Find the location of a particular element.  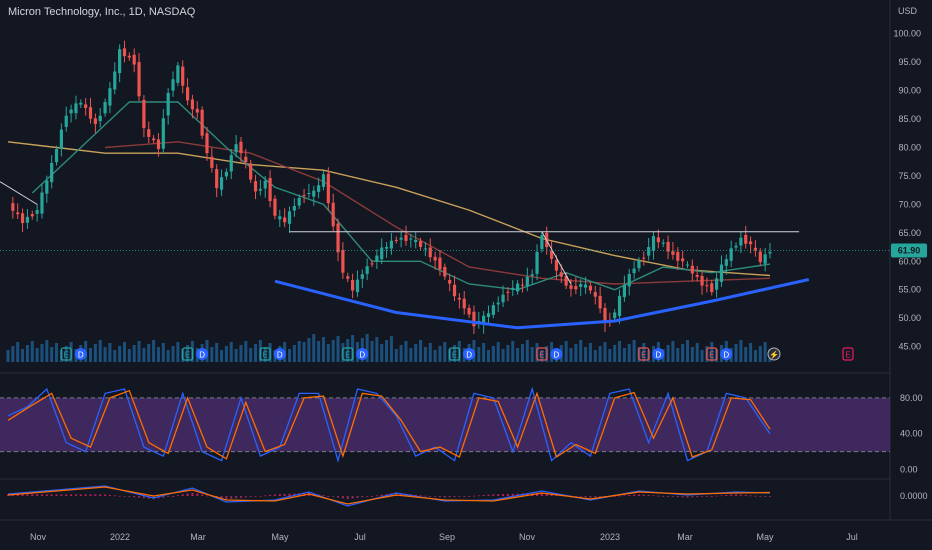

svg-text: E is located at coordinates (454, 355).